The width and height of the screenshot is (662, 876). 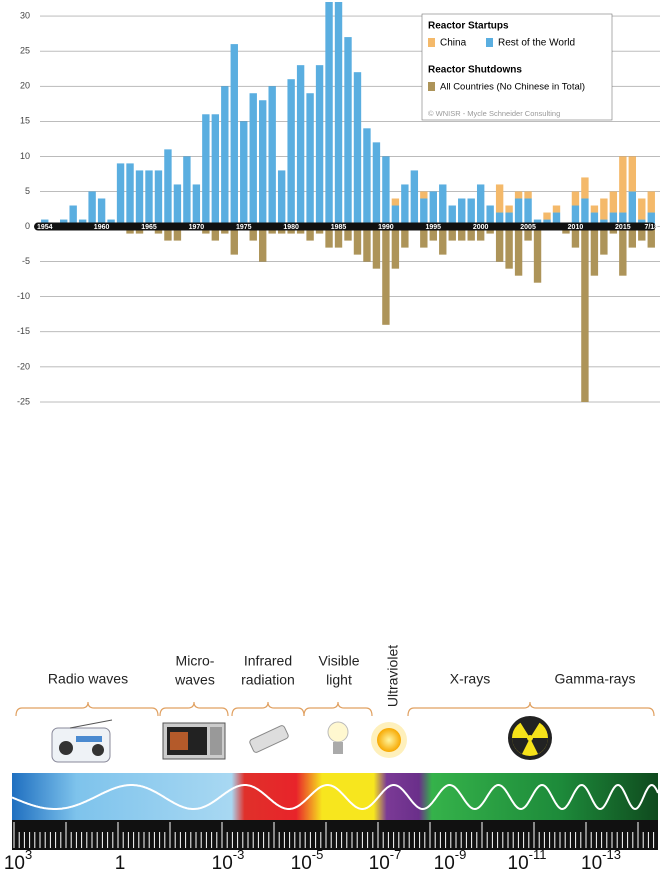 I want to click on band-label: Micro-, so click(x=195, y=661).